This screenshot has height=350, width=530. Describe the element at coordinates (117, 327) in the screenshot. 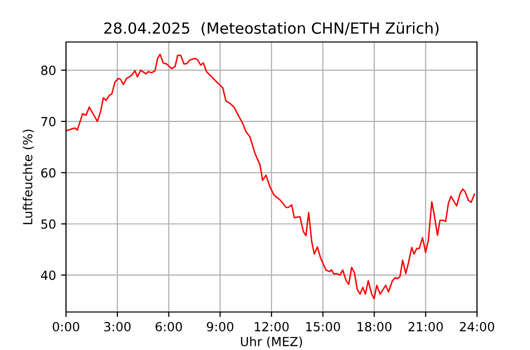

I see `x-tick-label: 3:00` at that location.